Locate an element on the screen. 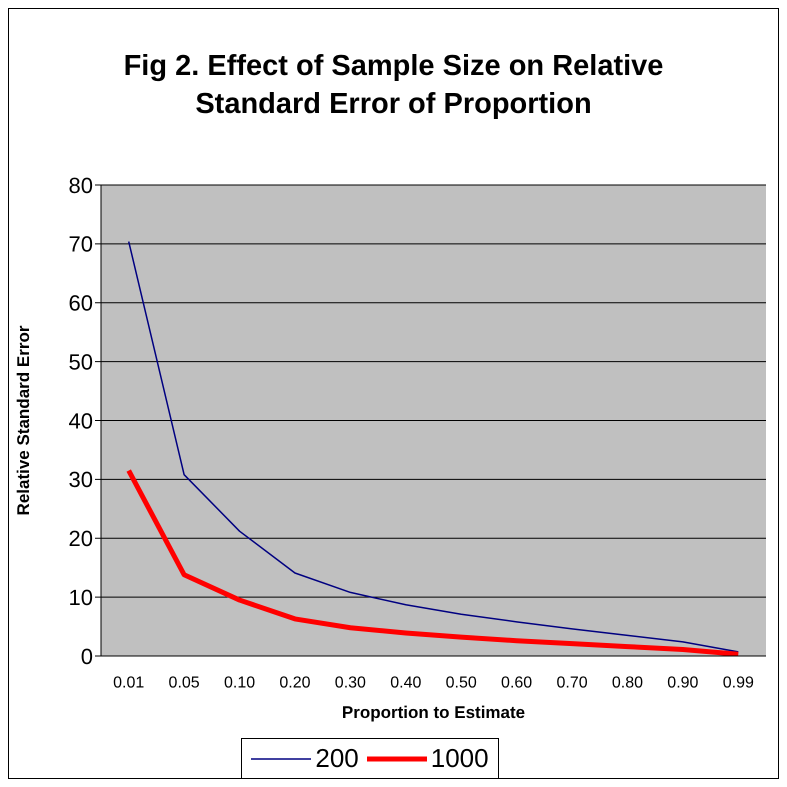 This screenshot has height=787, width=787. y-tick-label: 60 is located at coordinates (80, 303).